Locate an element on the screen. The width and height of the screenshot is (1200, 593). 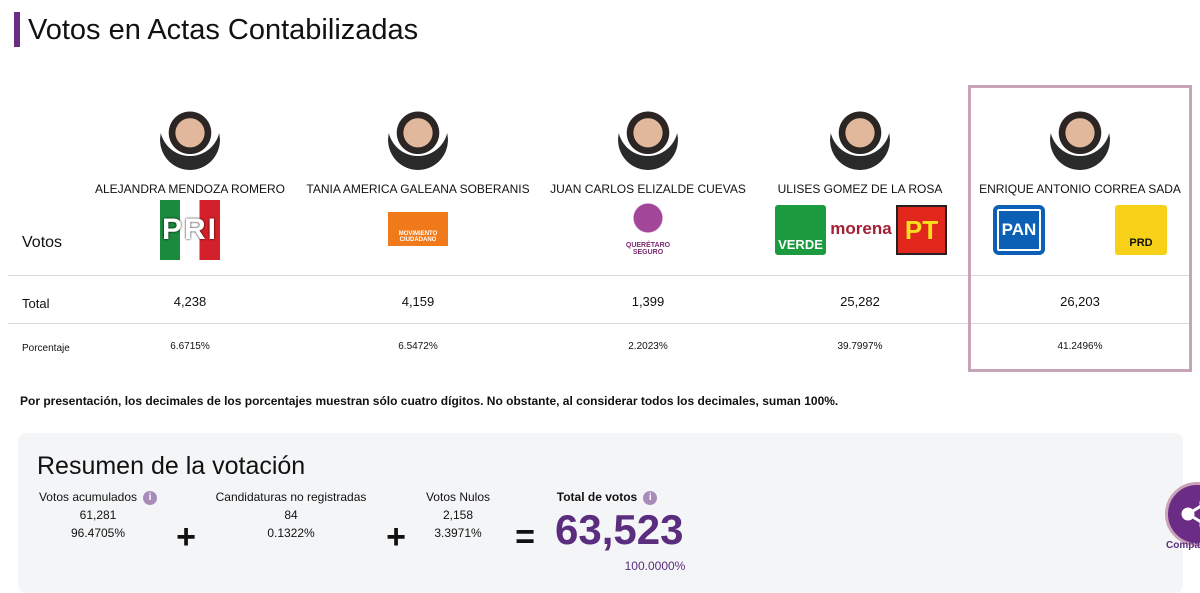
party-logo: VERDE is located at coordinates (800, 230).